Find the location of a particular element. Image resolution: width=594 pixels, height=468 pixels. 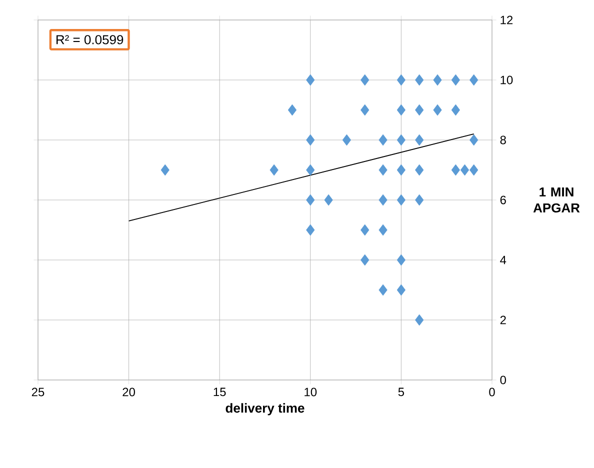

x-tick-label: 20 is located at coordinates (129, 392).